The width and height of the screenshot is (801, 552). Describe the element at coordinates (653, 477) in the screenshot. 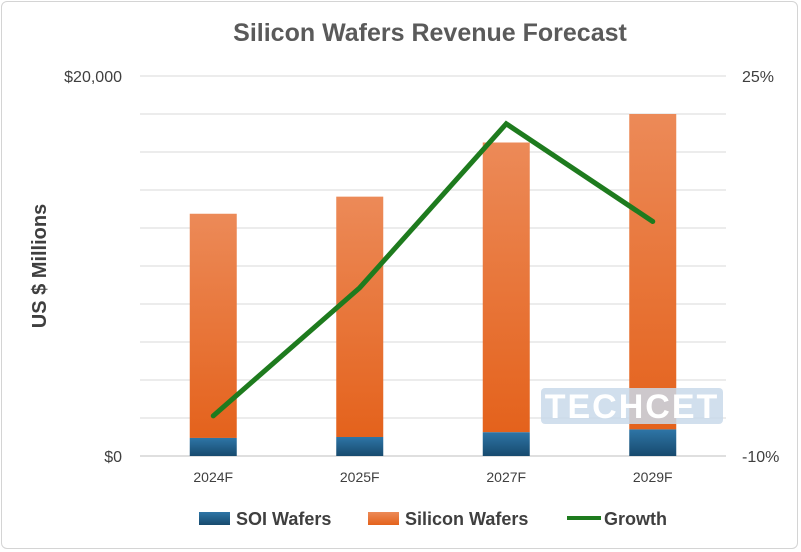

I see `x-tick-label: 2029F` at that location.